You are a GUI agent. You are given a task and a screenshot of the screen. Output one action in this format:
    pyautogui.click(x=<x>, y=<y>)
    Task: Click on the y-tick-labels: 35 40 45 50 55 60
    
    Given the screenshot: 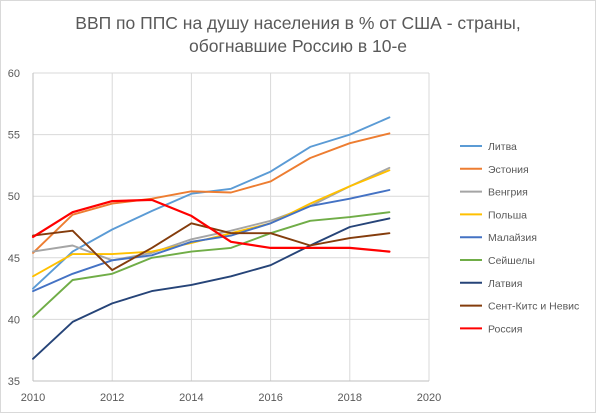 What is the action you would take?
    pyautogui.click(x=14, y=228)
    